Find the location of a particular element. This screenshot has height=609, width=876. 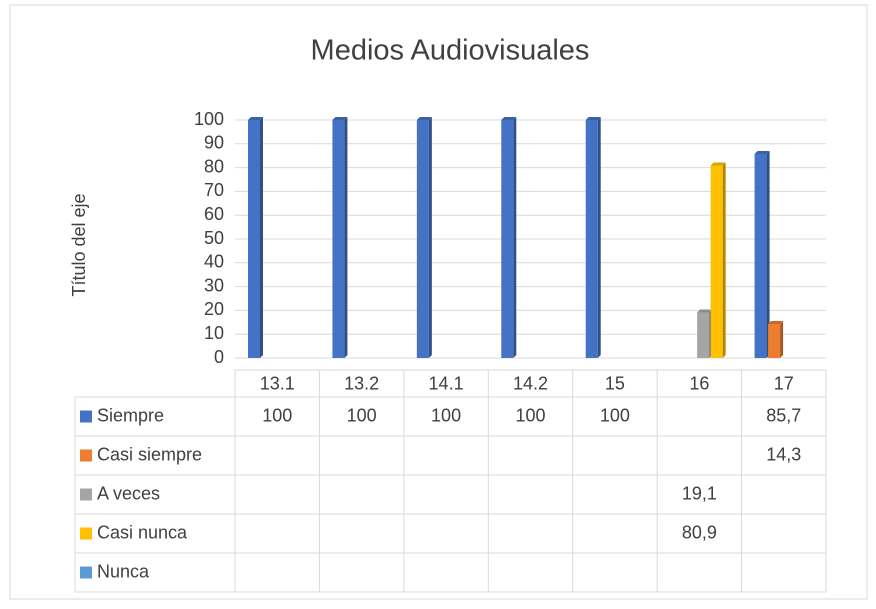

y-tick-label: 20 is located at coordinates (214, 309).